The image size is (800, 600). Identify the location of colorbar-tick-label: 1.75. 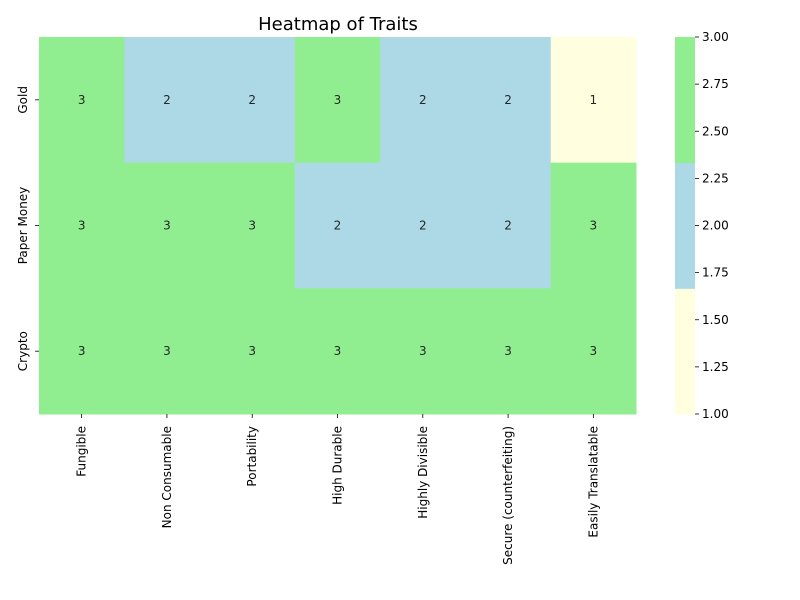
(715, 273).